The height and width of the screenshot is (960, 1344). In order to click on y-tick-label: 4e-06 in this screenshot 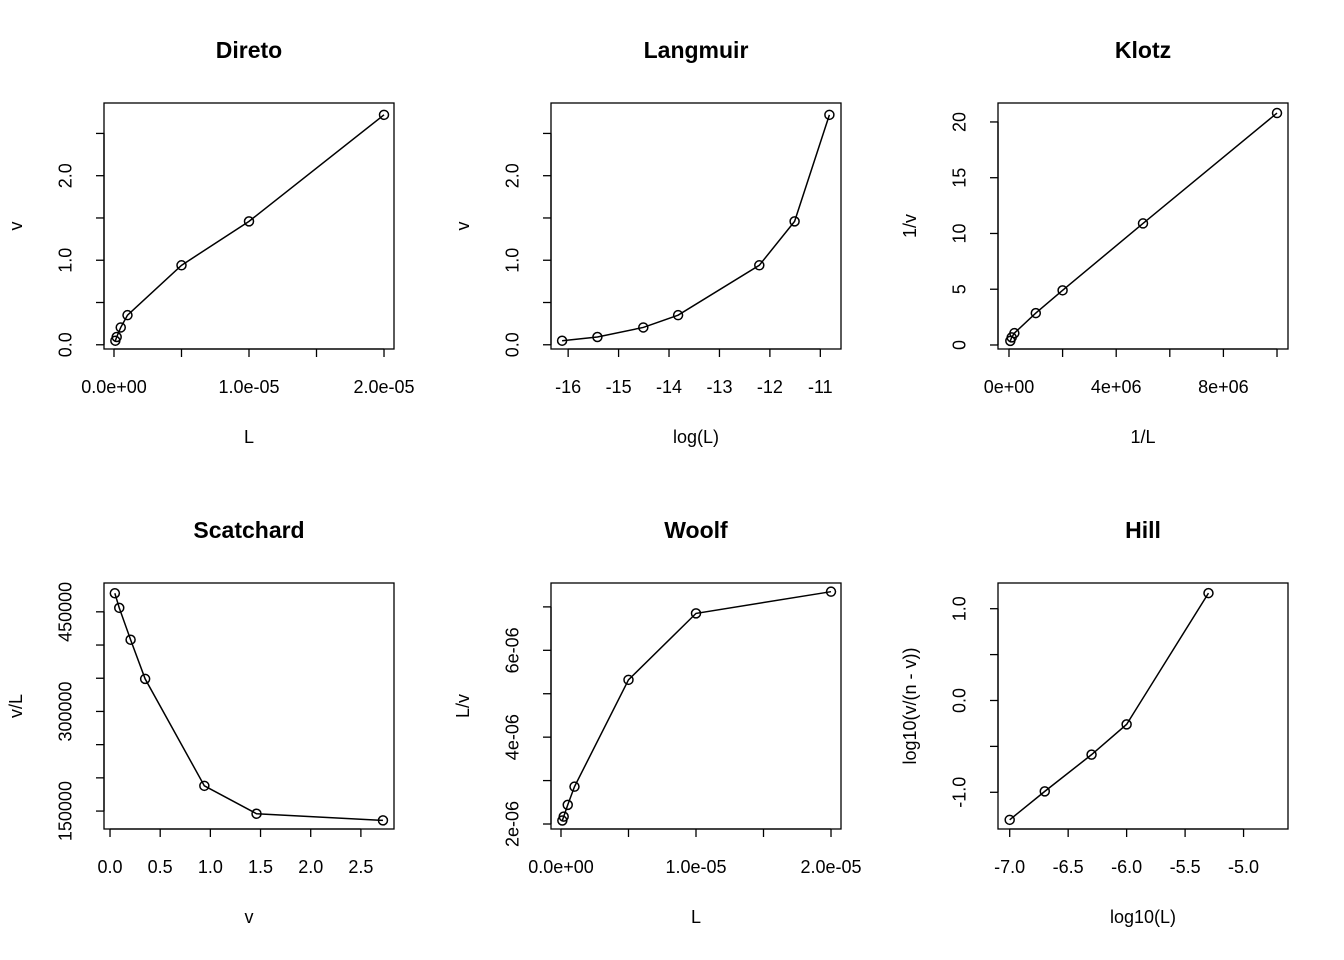, I will do `click(513, 737)`.